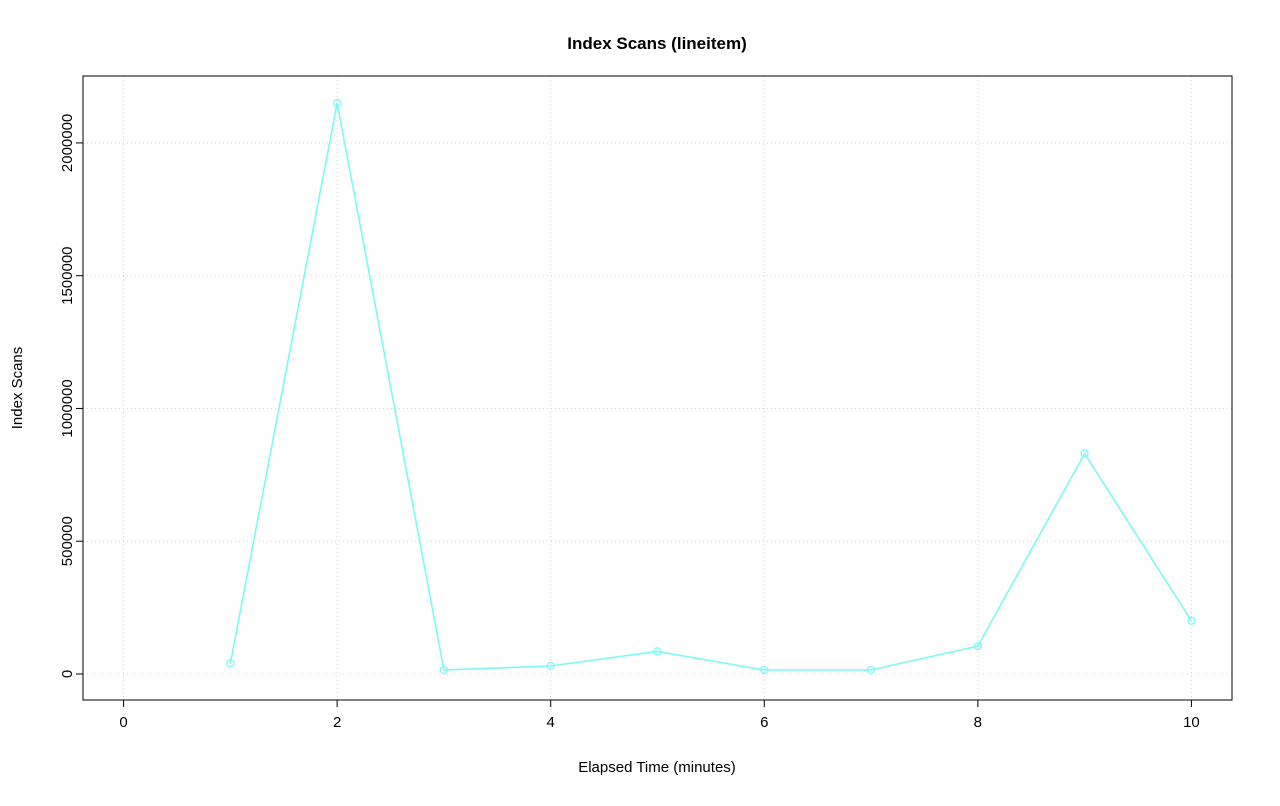 Image resolution: width=1280 pixels, height=806 pixels. I want to click on y-tick-label: 2000000, so click(67, 143).